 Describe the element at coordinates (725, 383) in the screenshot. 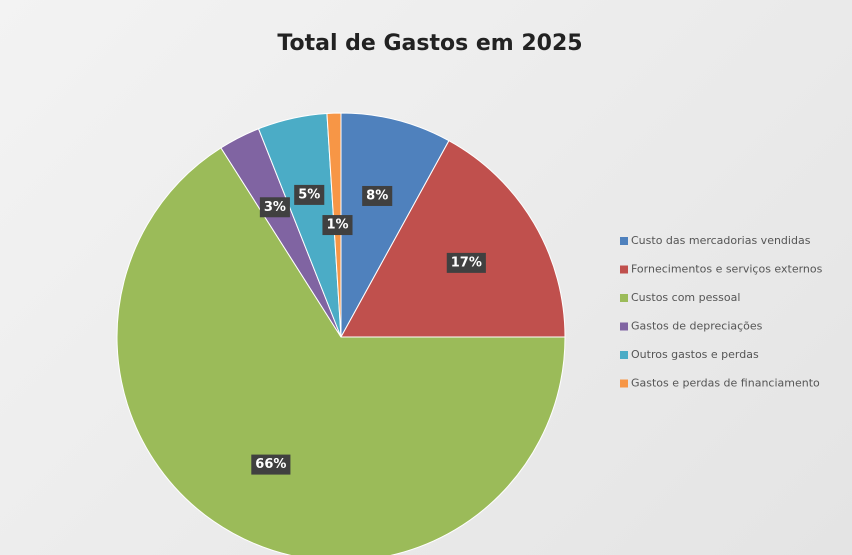

I see `legend-label: Gastos e perdas de financiamento` at that location.